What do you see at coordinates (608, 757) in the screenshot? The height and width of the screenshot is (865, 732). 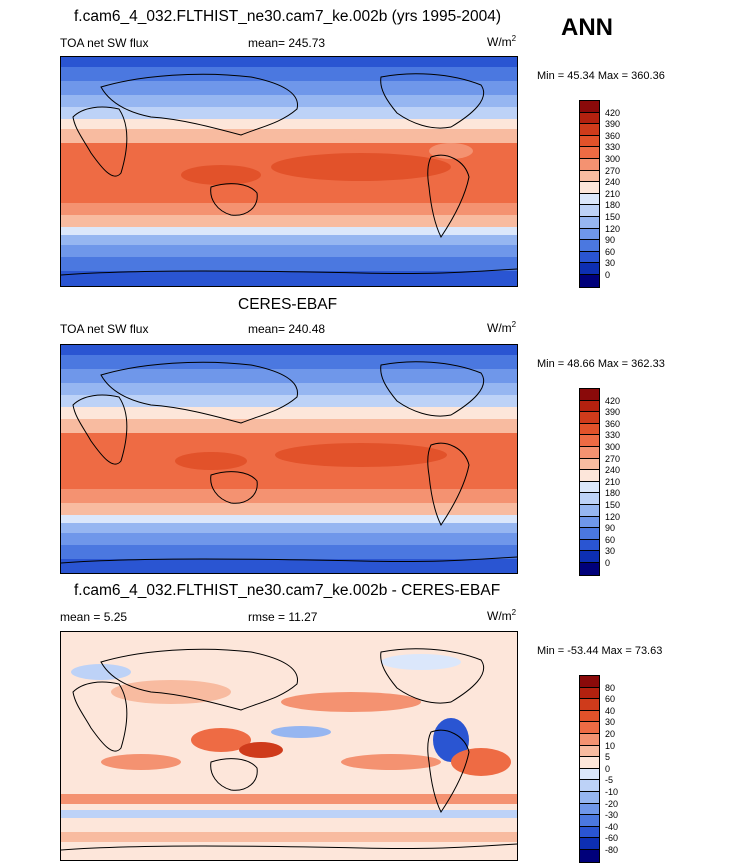 I see `colorbar-tick-label: 5` at bounding box center [608, 757].